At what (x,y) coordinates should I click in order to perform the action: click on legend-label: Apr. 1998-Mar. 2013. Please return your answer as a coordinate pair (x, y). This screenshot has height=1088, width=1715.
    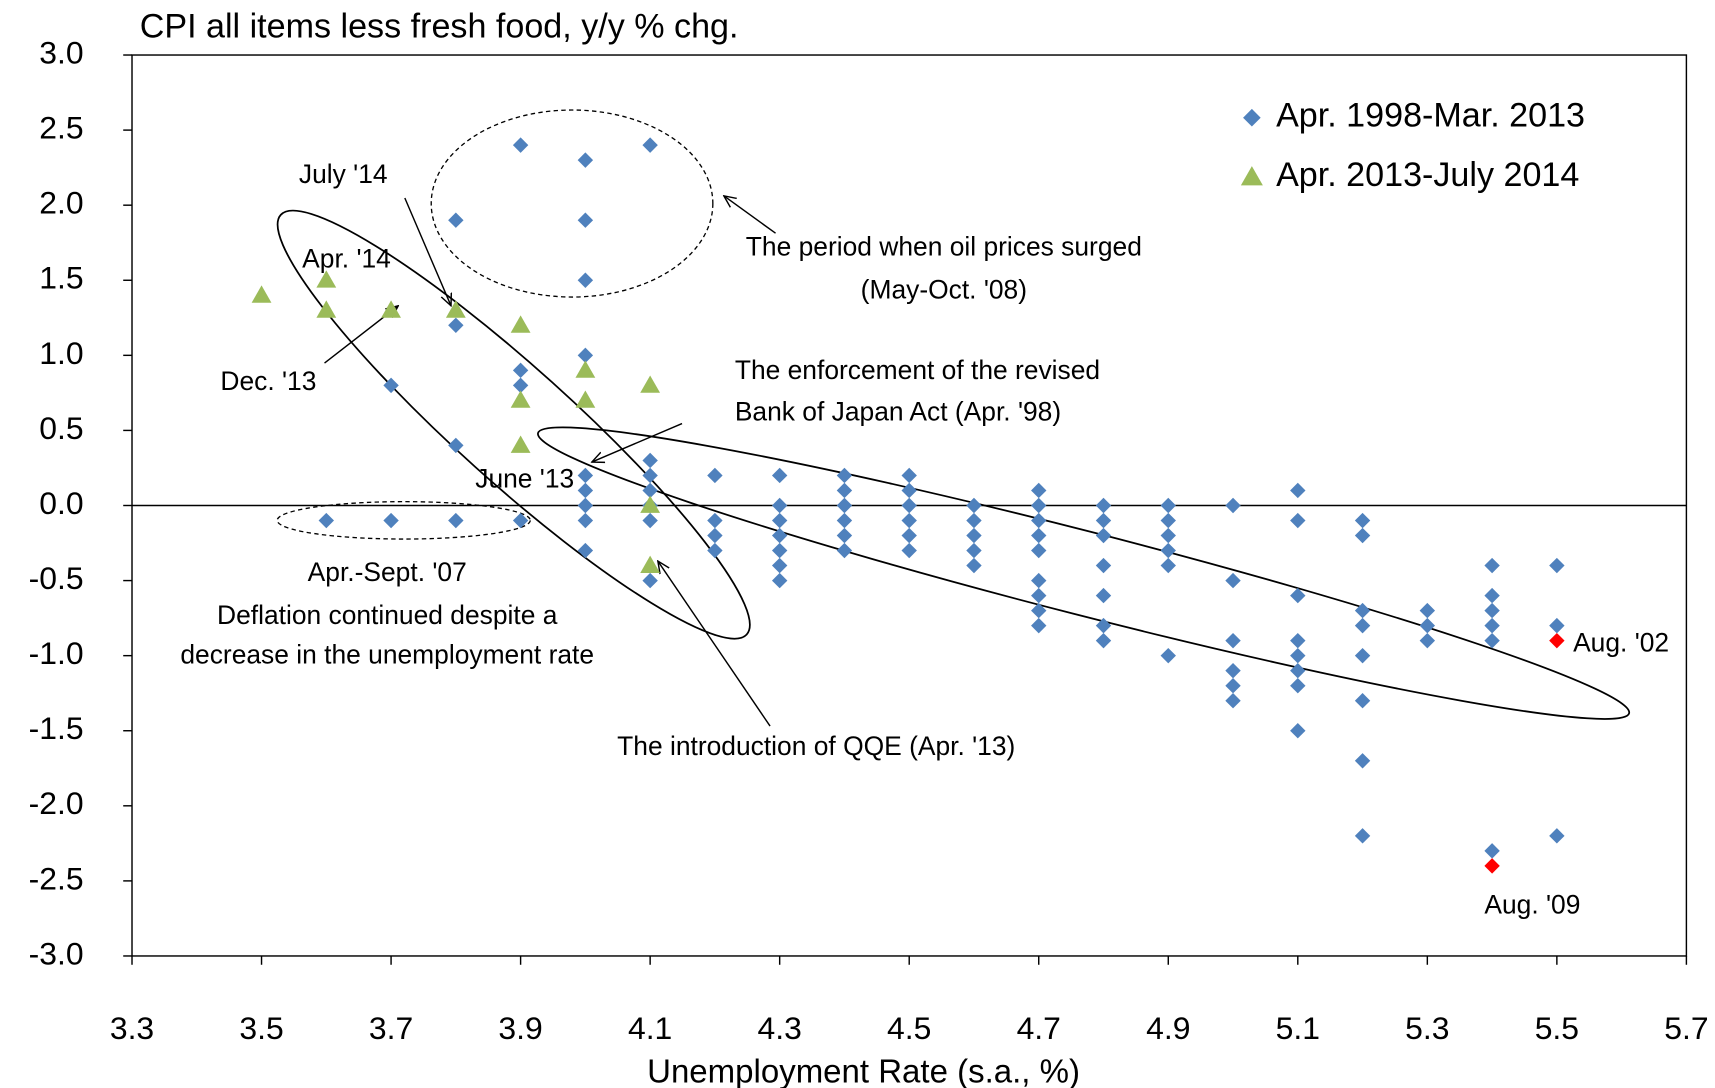
    Looking at the image, I should click on (1430, 116).